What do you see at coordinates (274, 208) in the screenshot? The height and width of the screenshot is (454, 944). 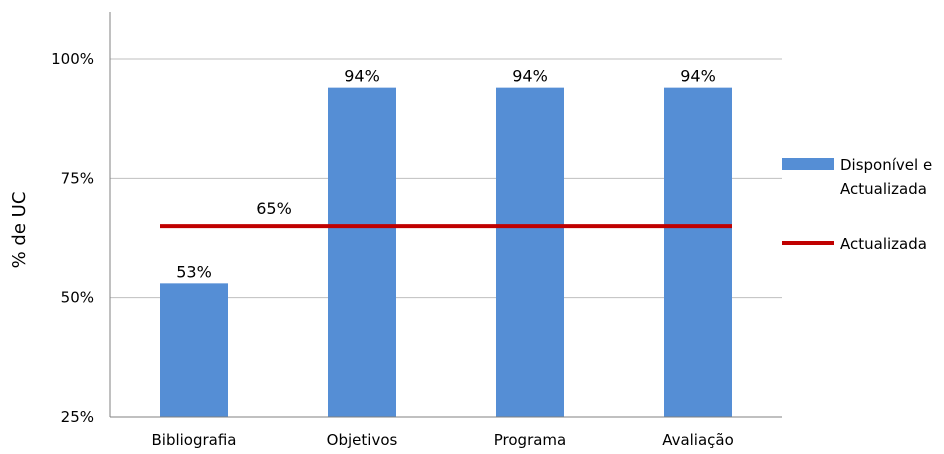 I see `line-data-label: 65%` at bounding box center [274, 208].